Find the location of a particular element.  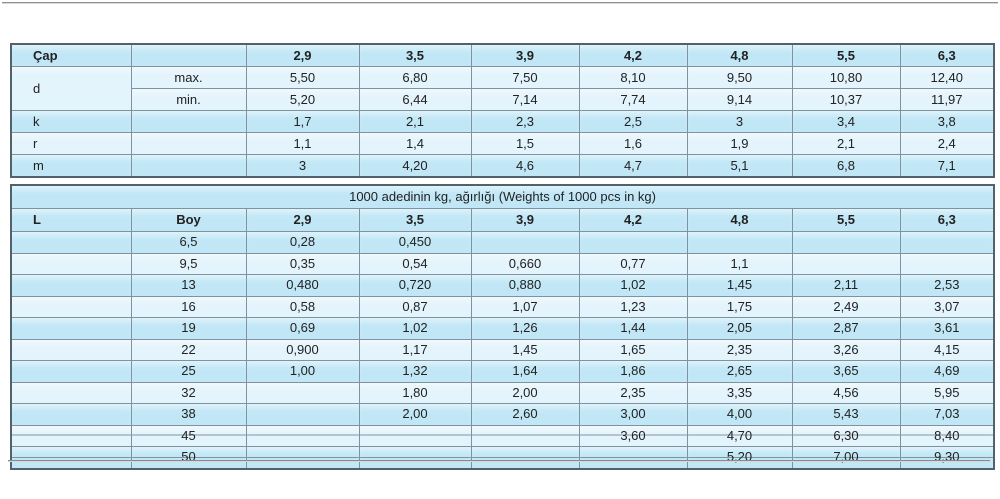

dimension-value-cell: 3,8 is located at coordinates (947, 121).